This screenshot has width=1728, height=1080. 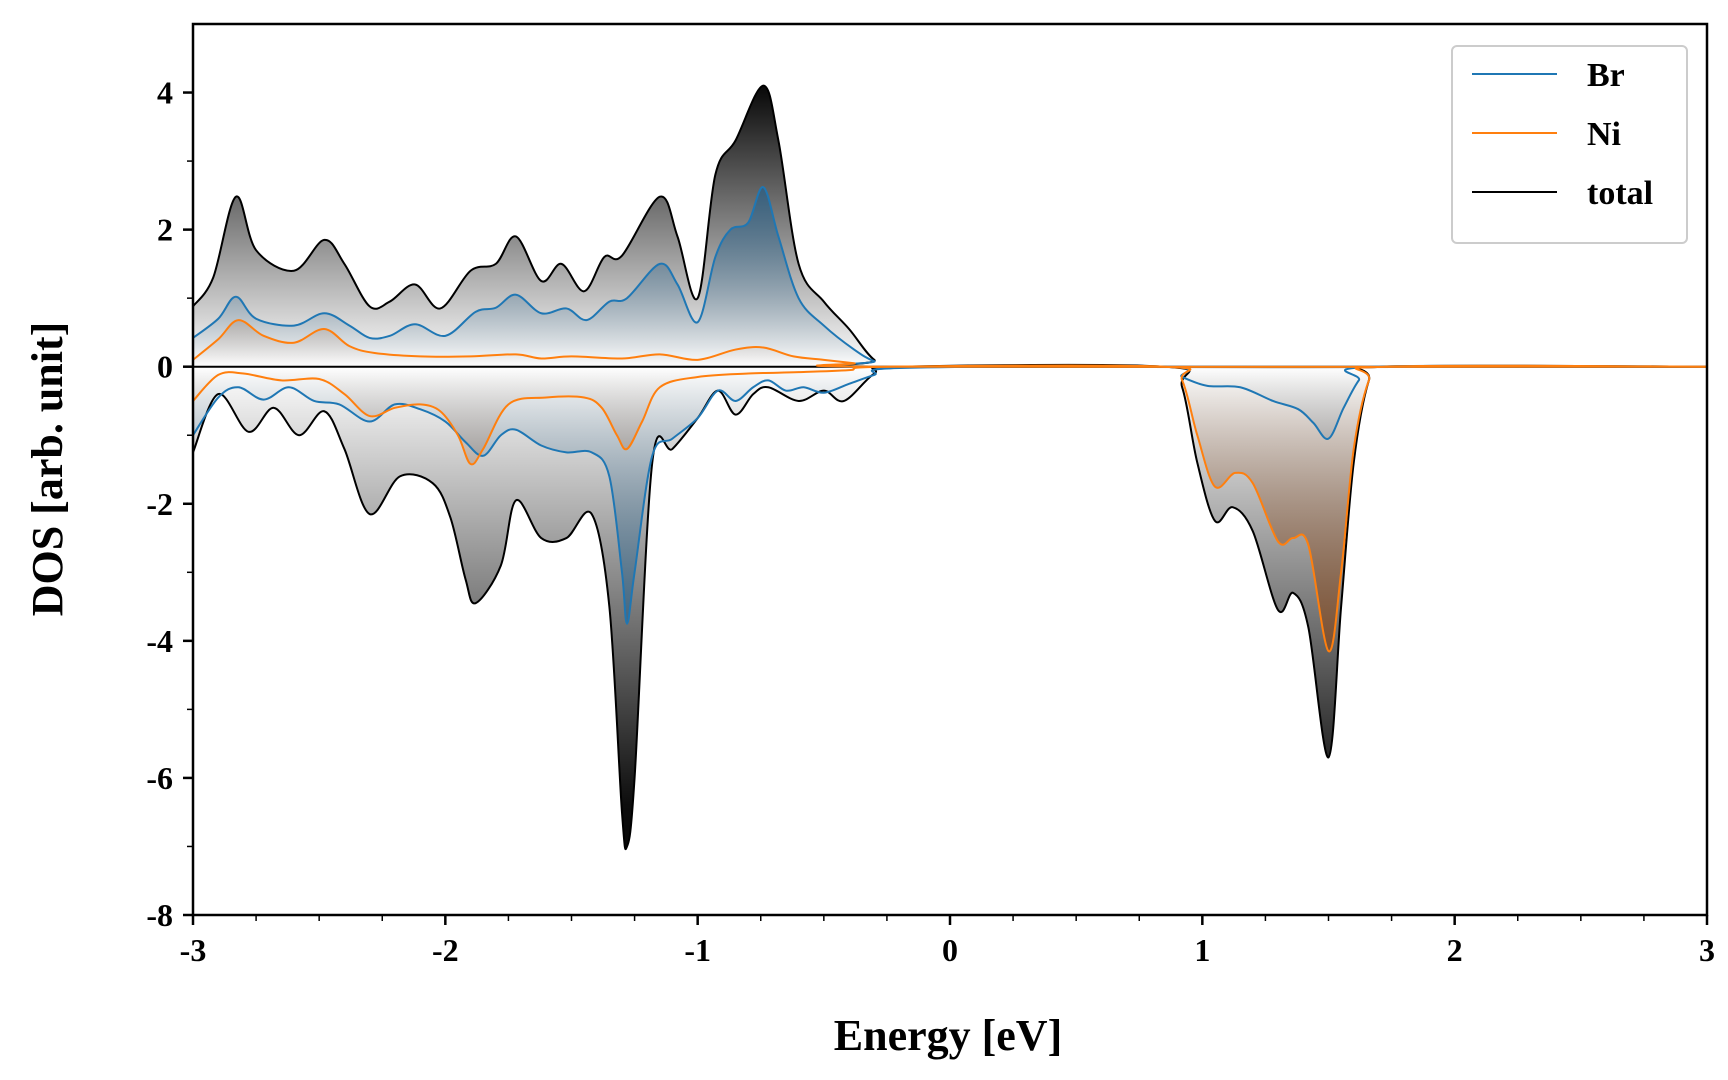 What do you see at coordinates (165, 93) in the screenshot?
I see `y-tick-label: 4` at bounding box center [165, 93].